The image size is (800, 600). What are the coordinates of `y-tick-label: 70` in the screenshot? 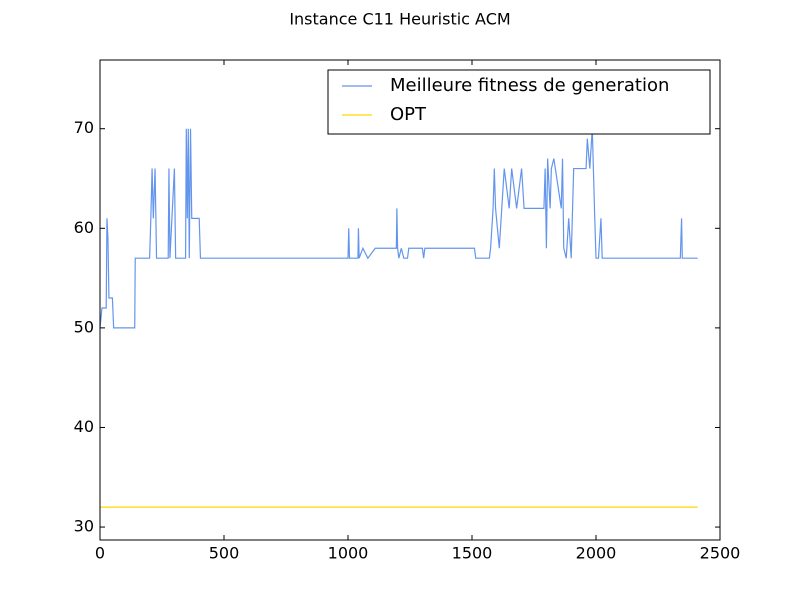 It's located at (84, 127).